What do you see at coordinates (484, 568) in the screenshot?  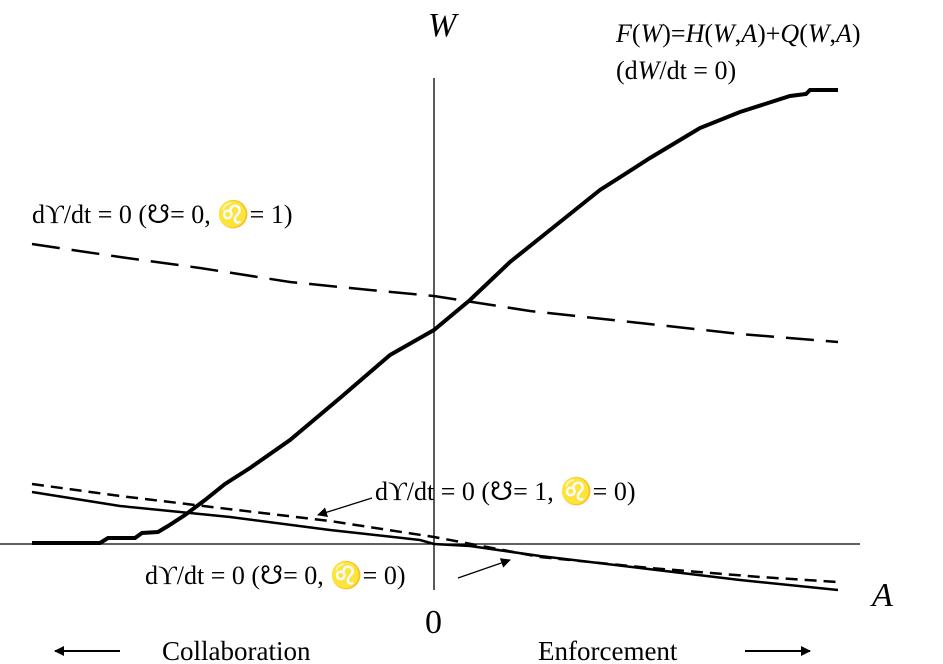 I see `label-arrow-d00` at bounding box center [484, 568].